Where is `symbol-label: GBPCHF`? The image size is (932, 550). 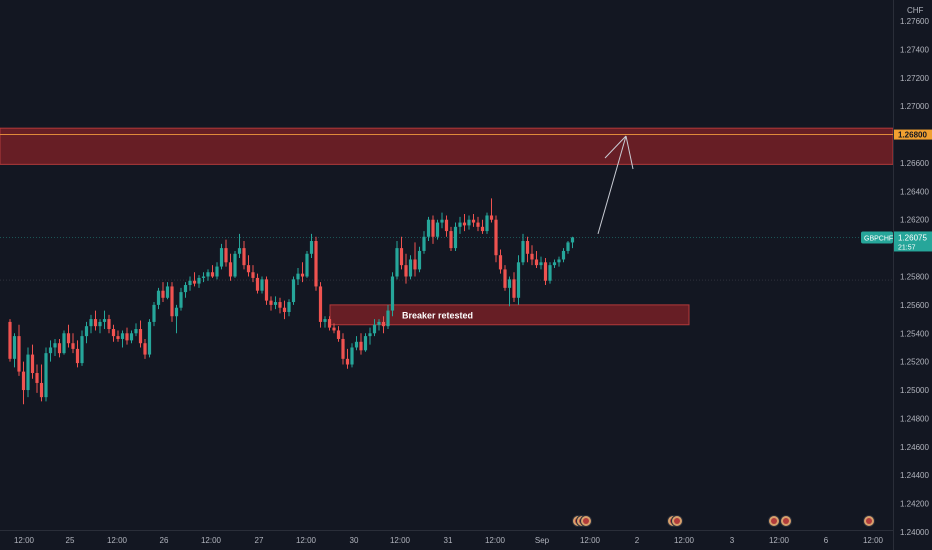 symbol-label: GBPCHF is located at coordinates (878, 238).